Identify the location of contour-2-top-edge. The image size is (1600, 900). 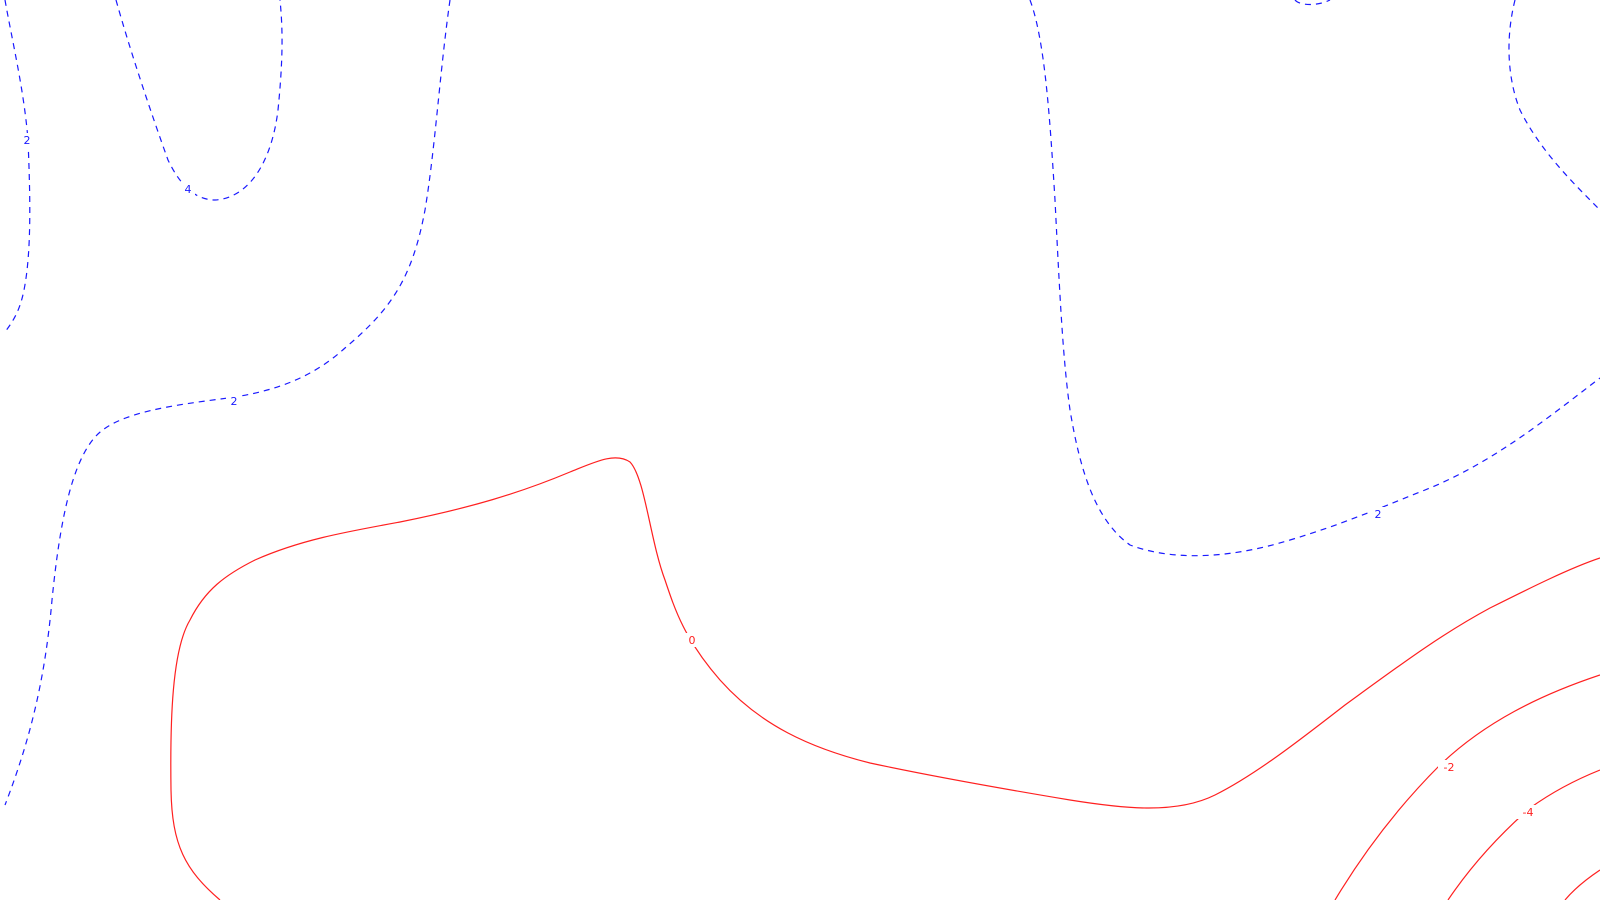
(1312, 3).